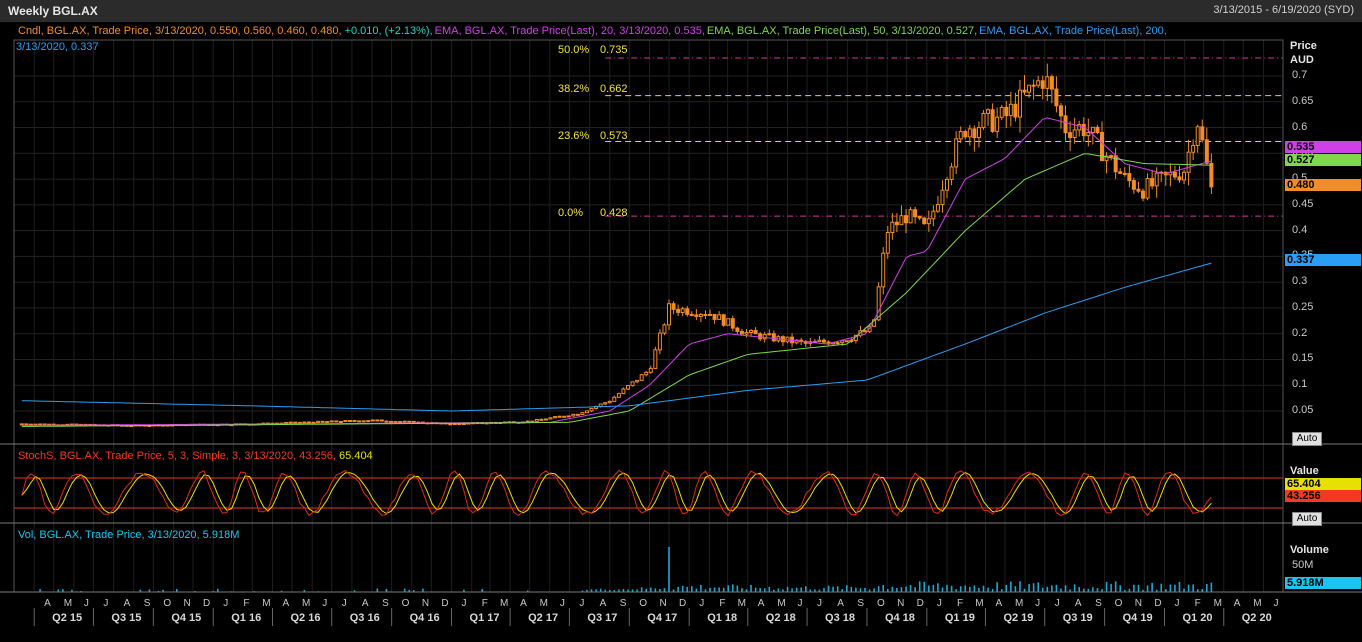  Describe the element at coordinates (1073, 31) in the screenshot. I see `legend-ema200: EMA, BGL.AX, Trade Price(Last), 200,` at that location.